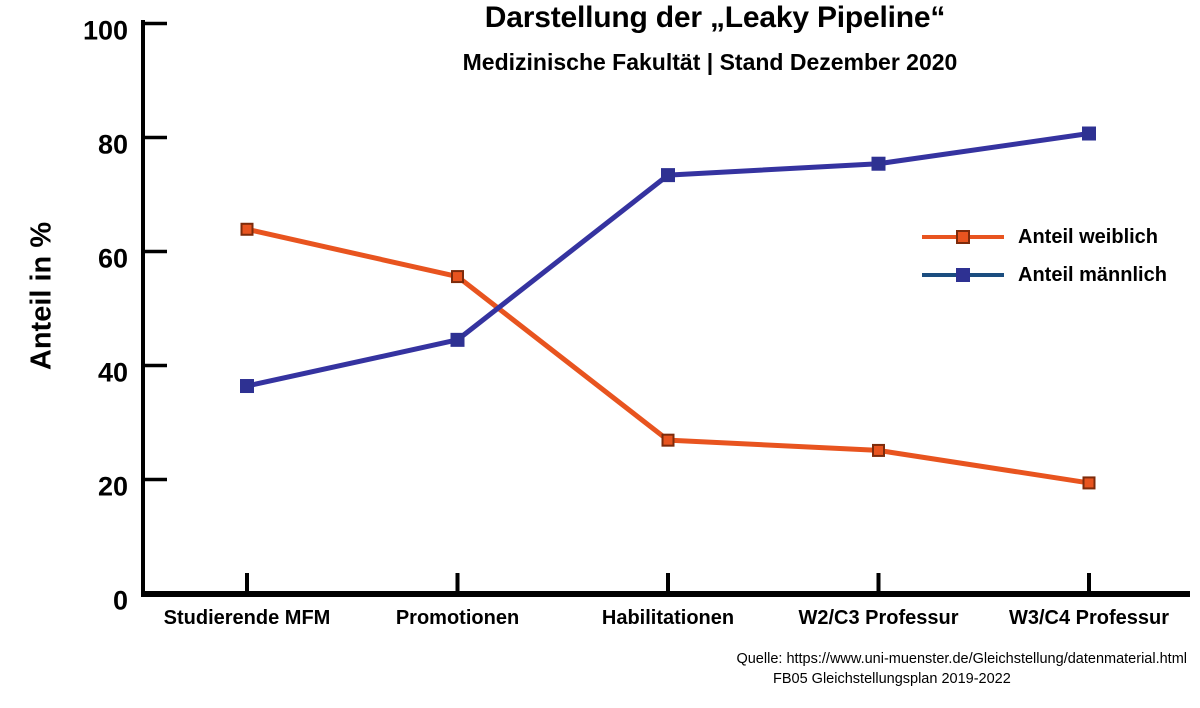 This screenshot has width=1200, height=708. What do you see at coordinates (120, 601) in the screenshot?
I see `y-tick-label: 0` at bounding box center [120, 601].